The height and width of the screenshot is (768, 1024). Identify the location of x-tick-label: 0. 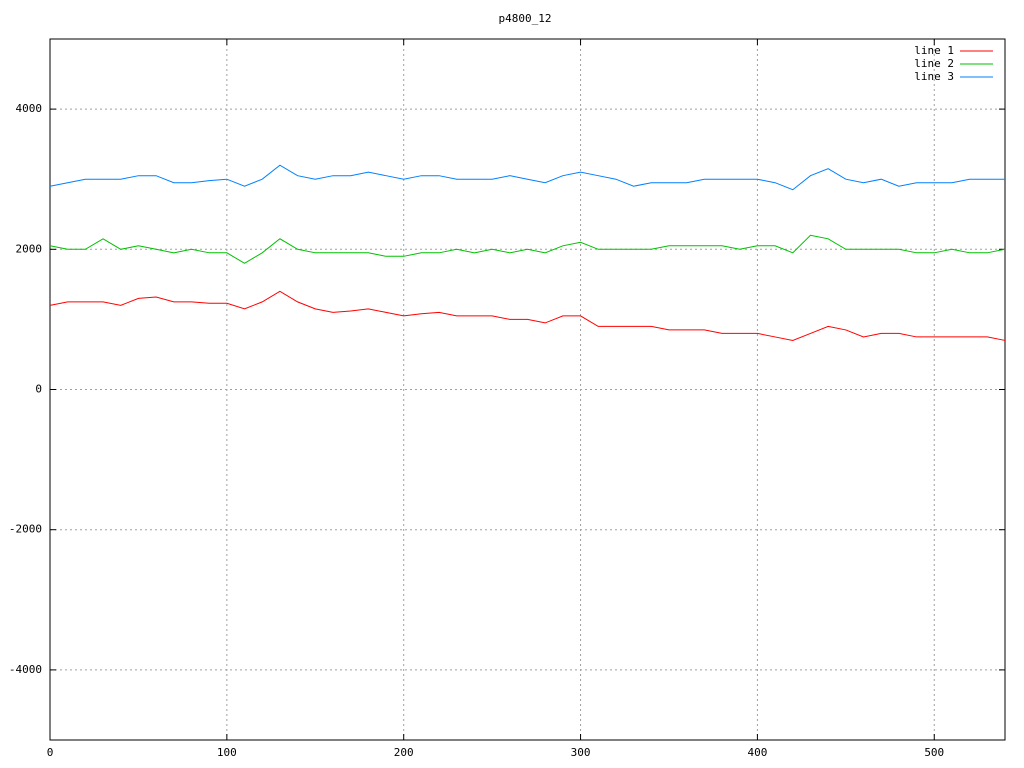
(50, 752).